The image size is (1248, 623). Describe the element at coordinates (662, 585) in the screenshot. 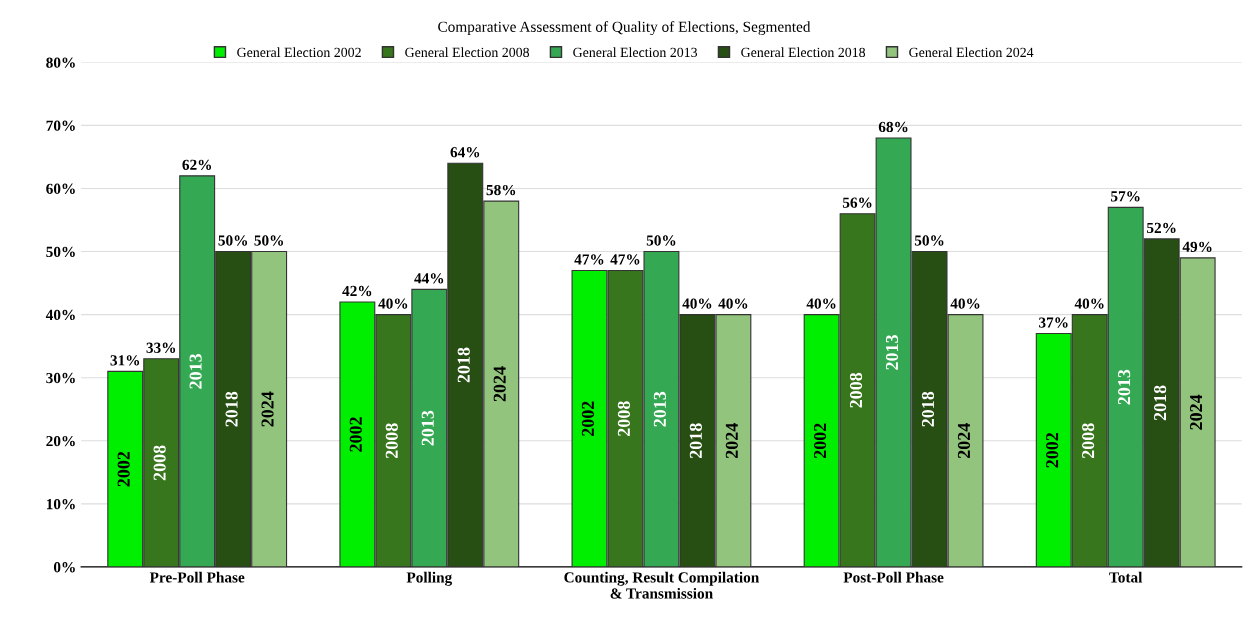

I see `x-tick-label: Counting, Result Compilation & Transmission` at that location.